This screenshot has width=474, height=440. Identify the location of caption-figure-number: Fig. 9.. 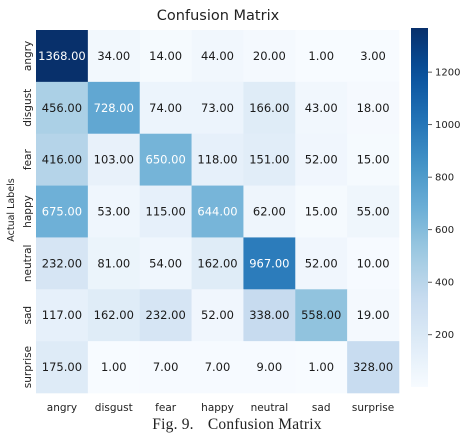
(173, 424).